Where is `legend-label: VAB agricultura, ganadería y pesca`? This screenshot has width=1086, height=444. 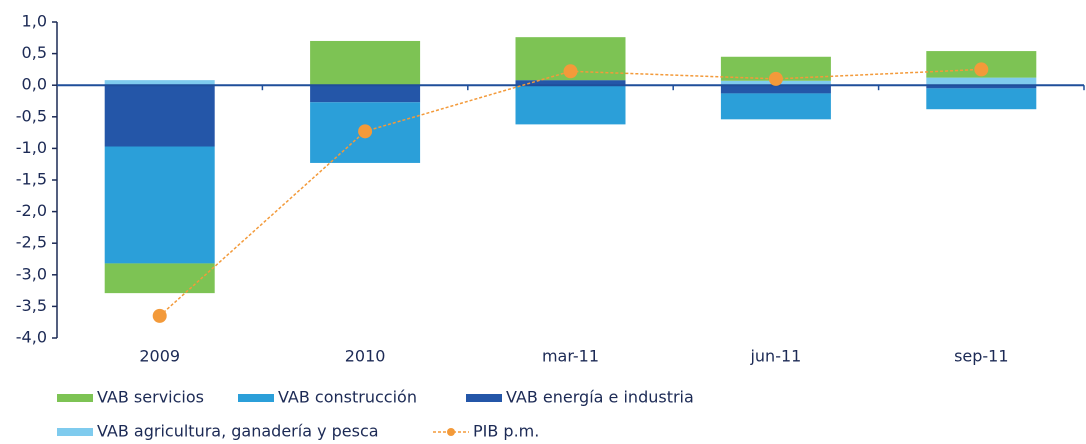
legend-label: VAB agricultura, ganadería y pesca is located at coordinates (238, 431).